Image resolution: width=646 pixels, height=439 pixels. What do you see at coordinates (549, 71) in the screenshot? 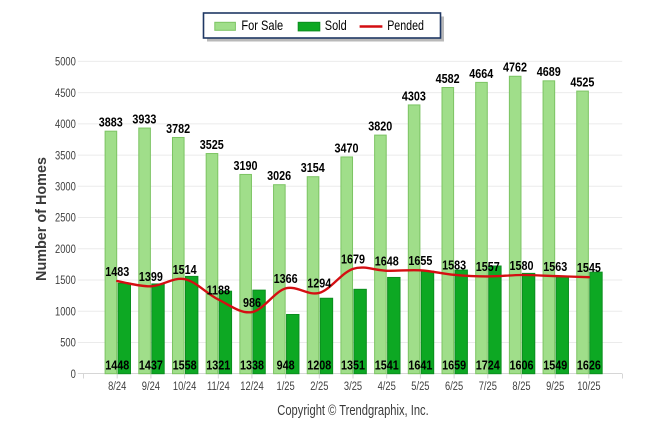
I see `svg-text: 4689` at bounding box center [549, 71].